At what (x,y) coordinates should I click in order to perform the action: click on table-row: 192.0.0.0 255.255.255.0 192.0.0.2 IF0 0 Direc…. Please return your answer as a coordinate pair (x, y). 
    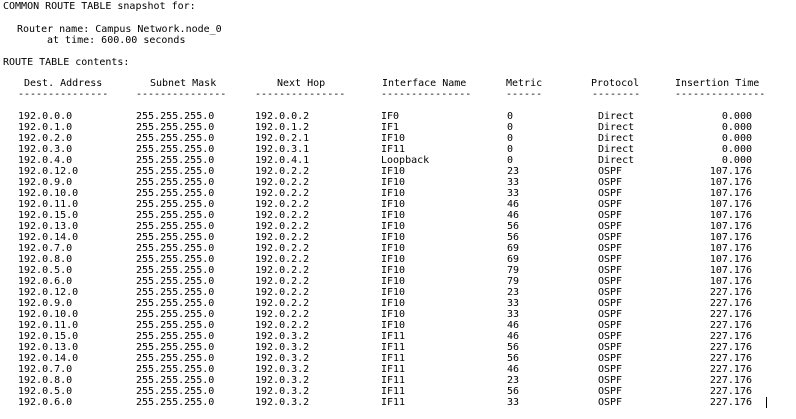
    Looking at the image, I should click on (398, 116).